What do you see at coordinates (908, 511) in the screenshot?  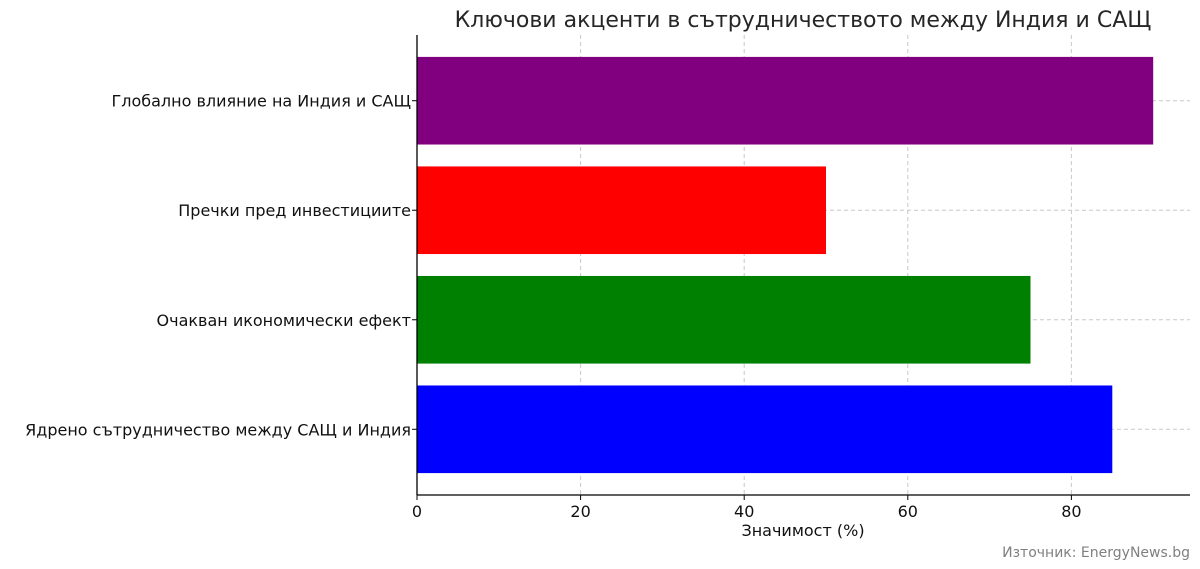 I see `x-tick-label: 60` at bounding box center [908, 511].